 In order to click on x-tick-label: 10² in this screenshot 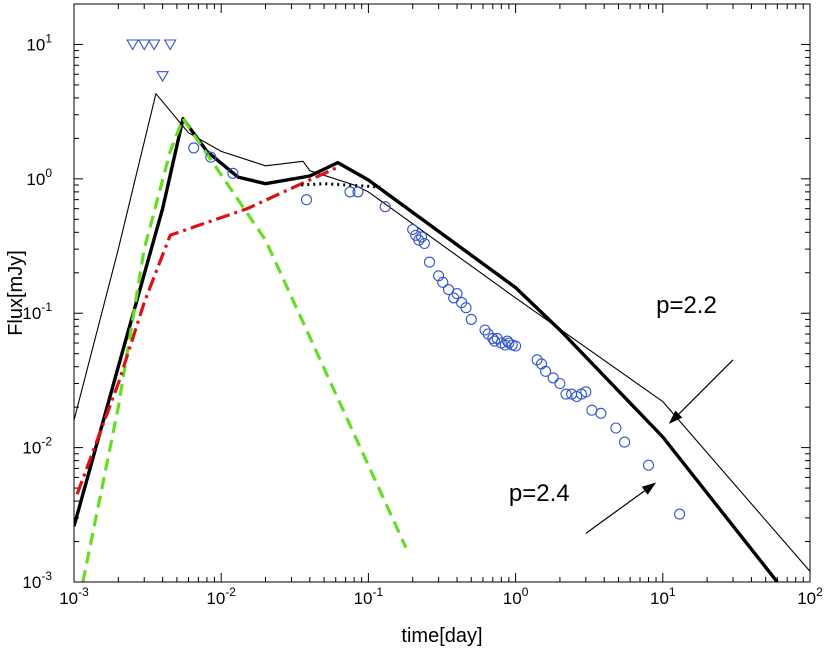, I will do `click(810, 596)`.